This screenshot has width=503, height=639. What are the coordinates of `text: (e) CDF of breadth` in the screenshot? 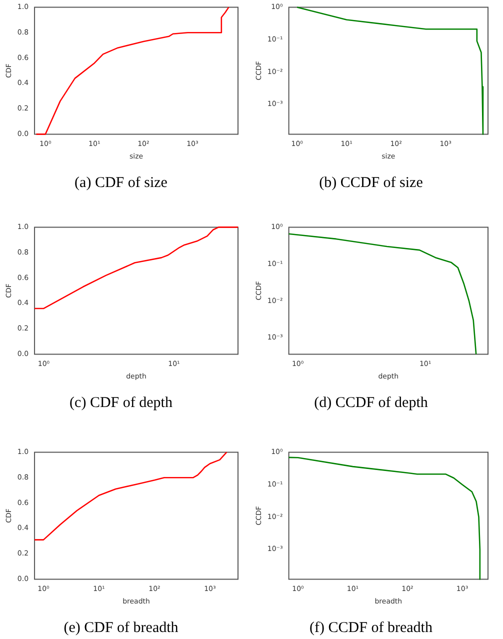 It's located at (121, 628).